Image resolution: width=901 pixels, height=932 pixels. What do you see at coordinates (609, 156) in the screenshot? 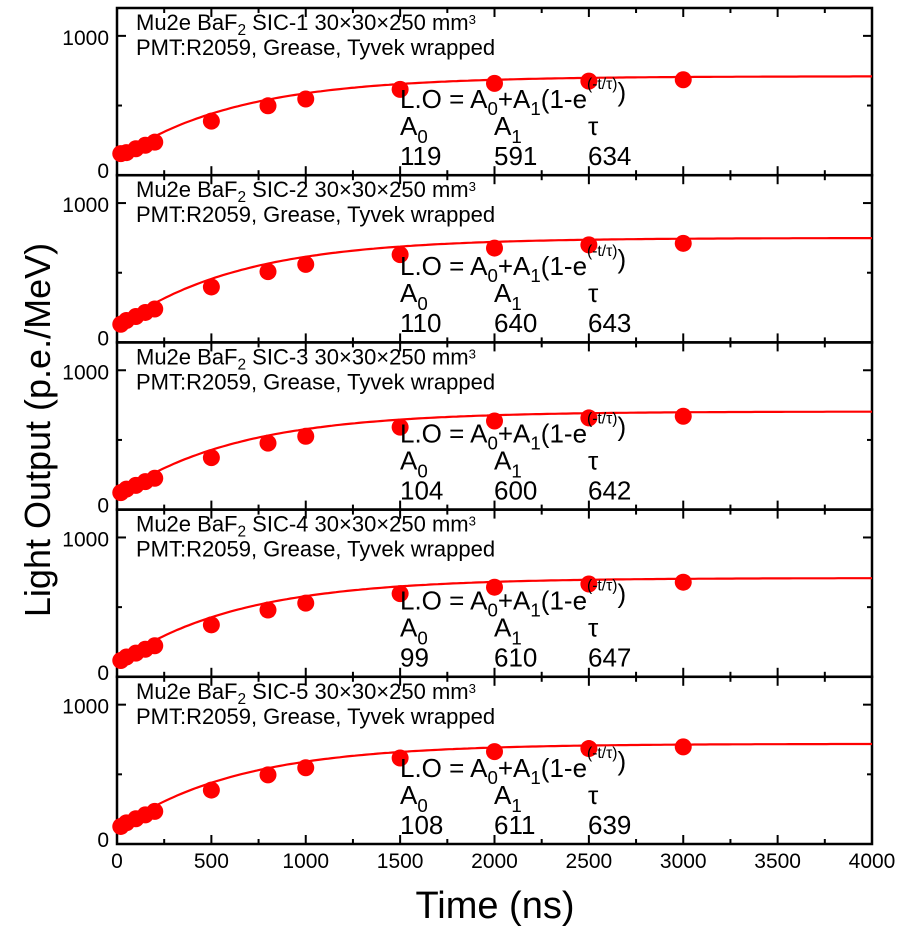
I see `fit-param-value: 634` at bounding box center [609, 156].